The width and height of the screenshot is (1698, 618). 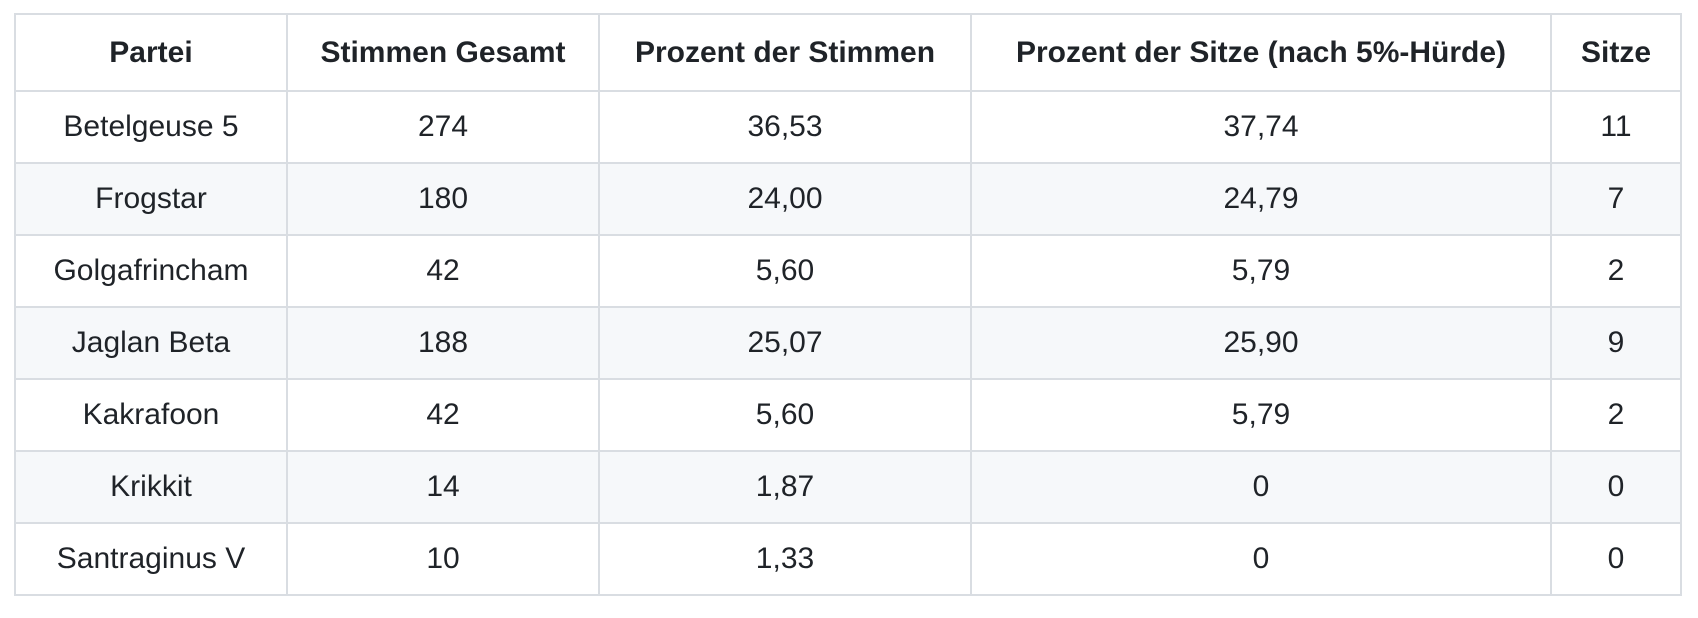 I want to click on cell-prozent-der-sitze: 25,90, so click(x=1261, y=343).